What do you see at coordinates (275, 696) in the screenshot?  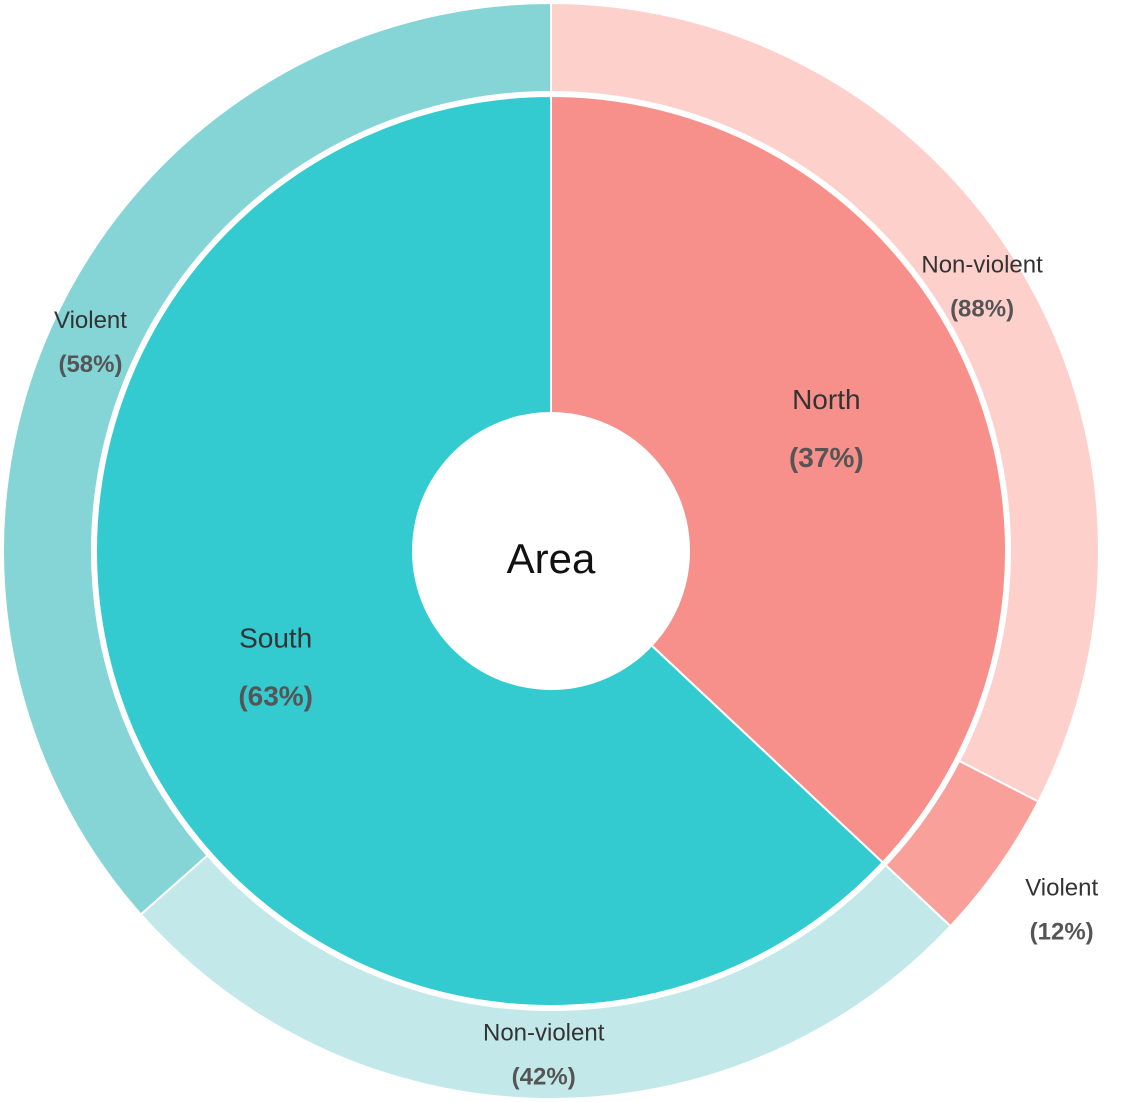 I see `segment-value: (63%)` at bounding box center [275, 696].